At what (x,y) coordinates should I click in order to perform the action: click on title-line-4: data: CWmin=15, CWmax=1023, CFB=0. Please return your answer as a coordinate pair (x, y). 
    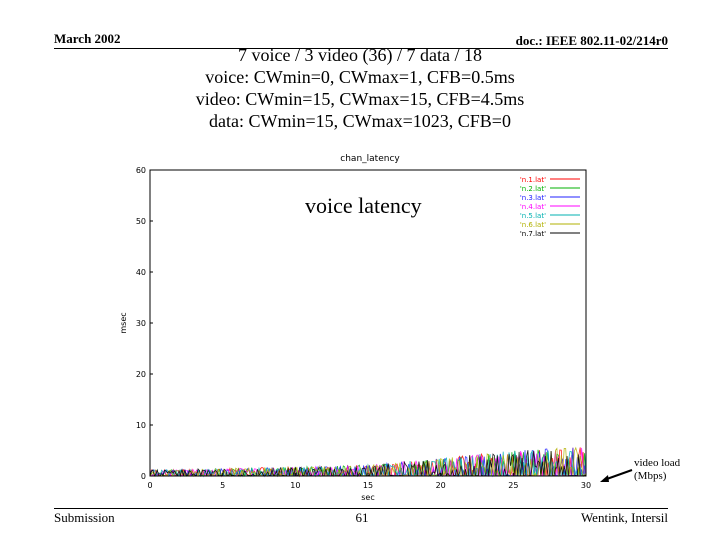
    Looking at the image, I should click on (360, 121).